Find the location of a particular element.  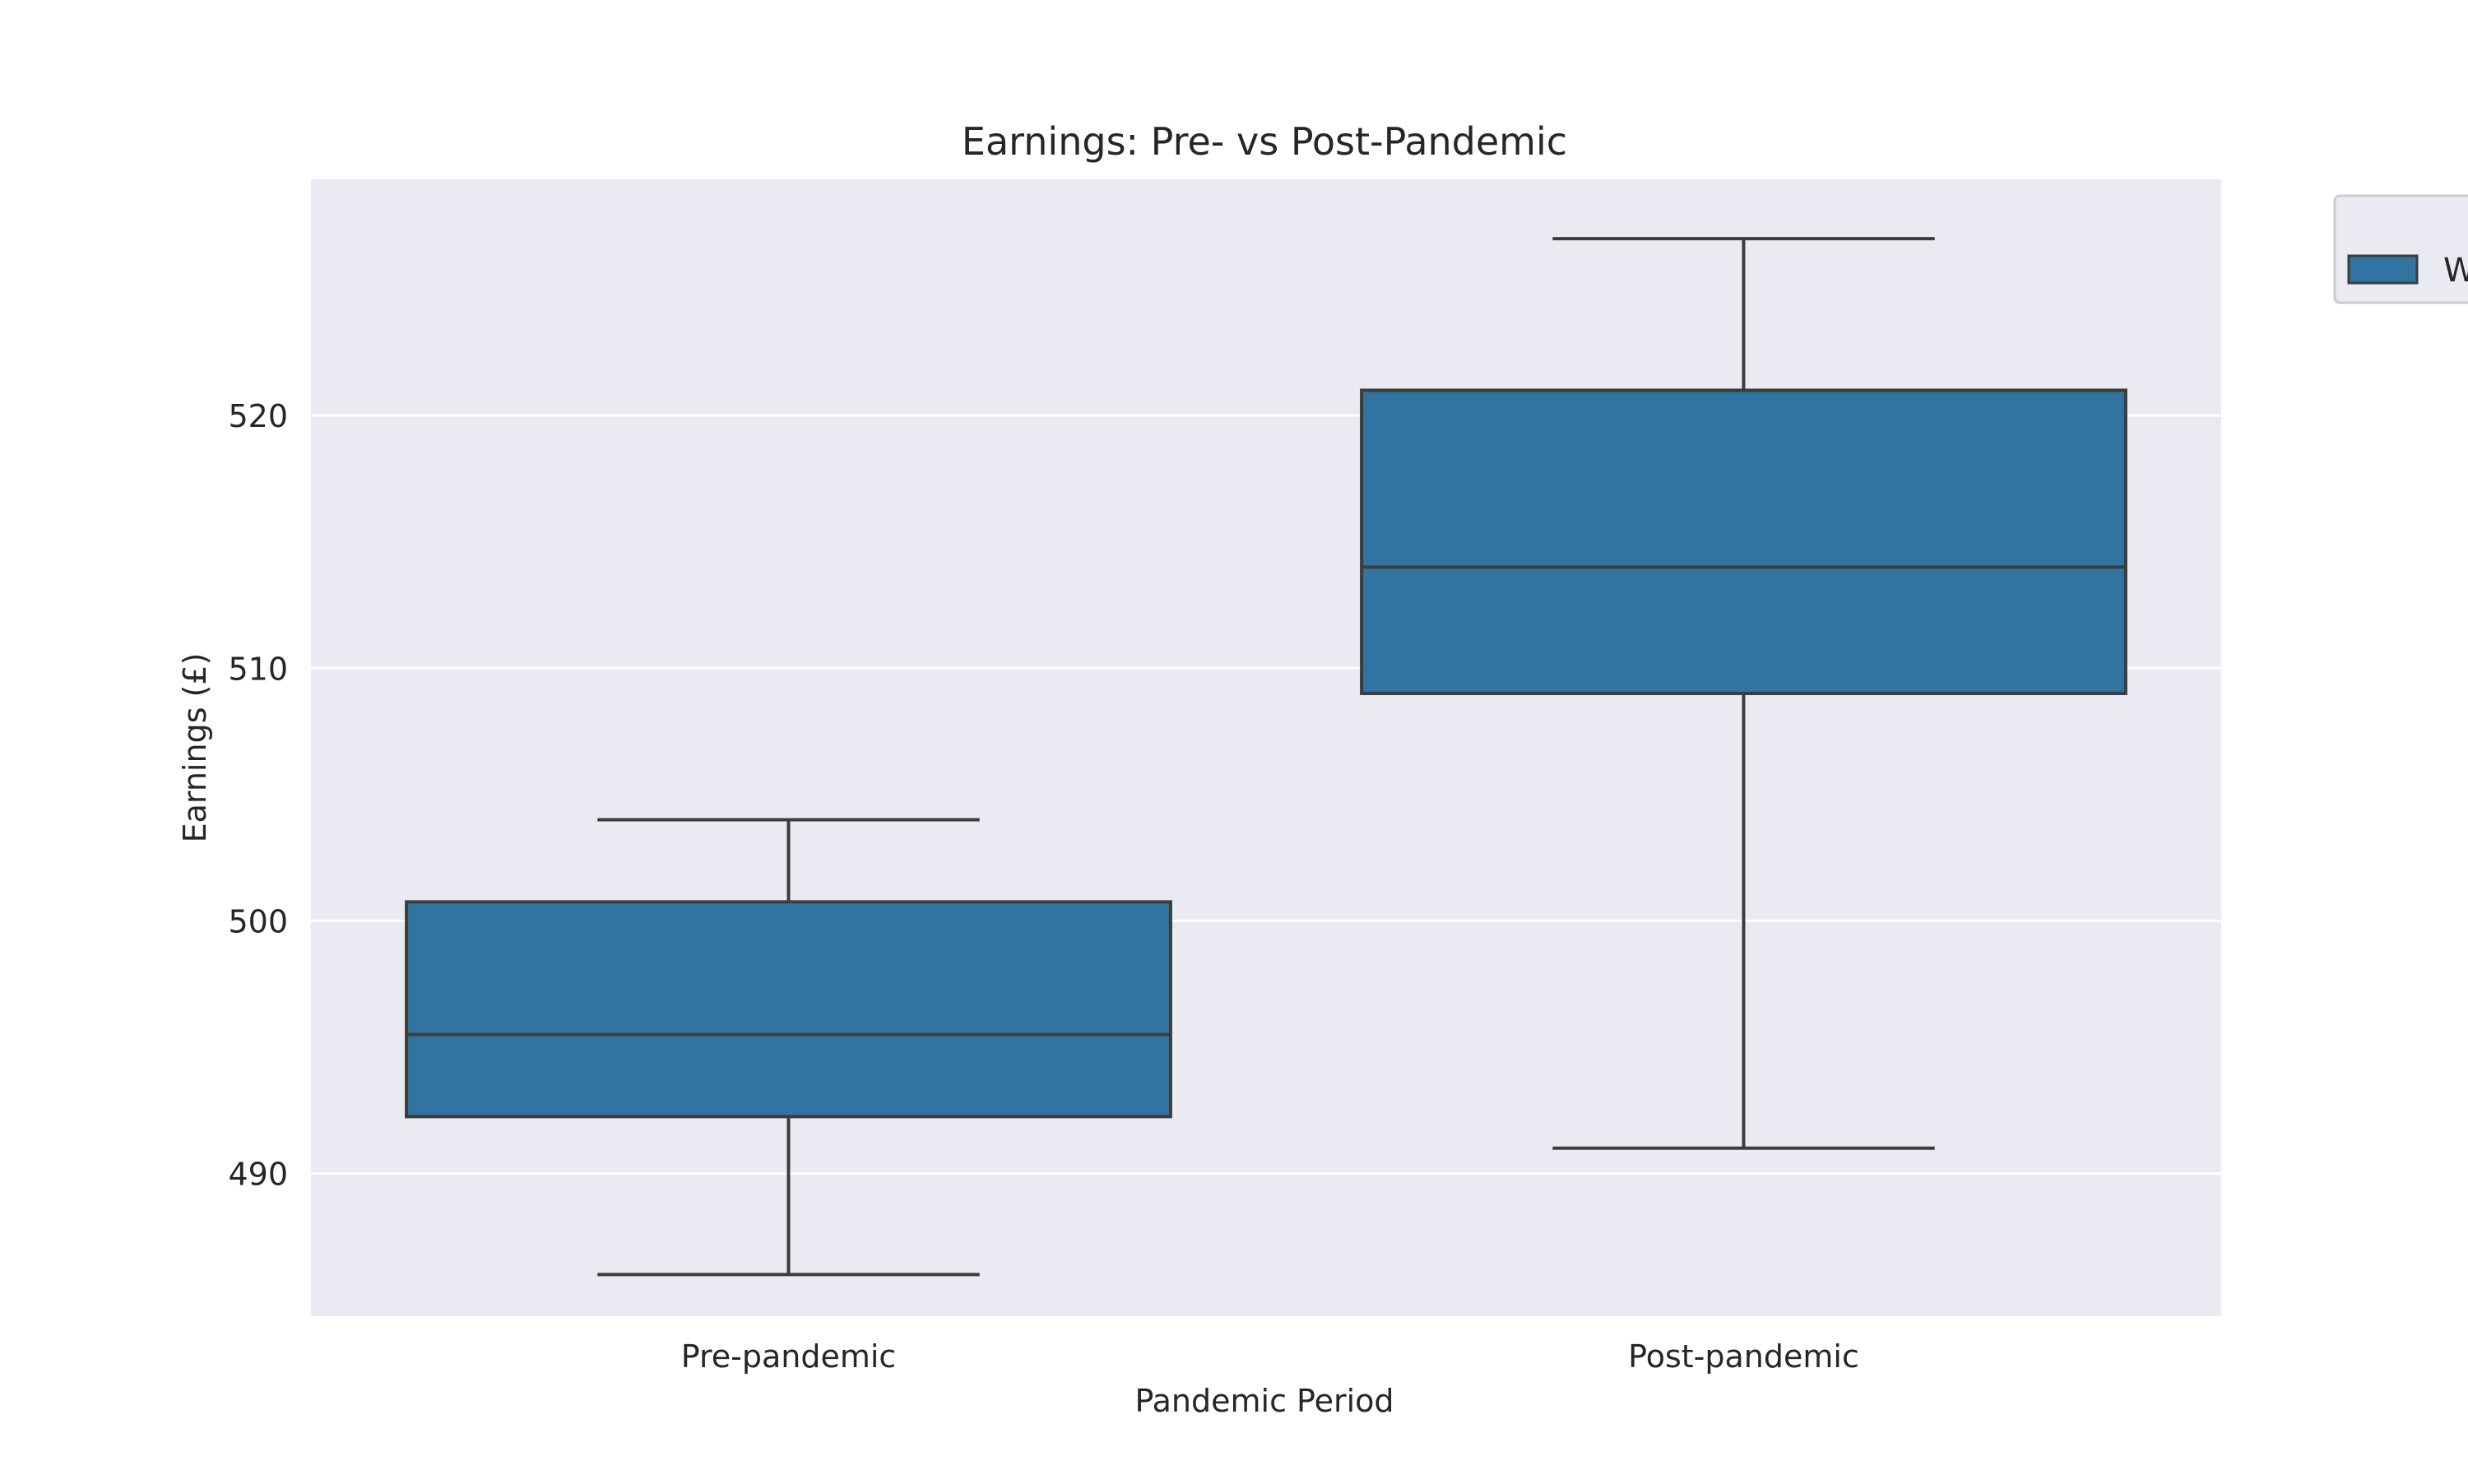

chart-title: Earnings: Pre- vs Post-Pandemic is located at coordinates (1264, 141).